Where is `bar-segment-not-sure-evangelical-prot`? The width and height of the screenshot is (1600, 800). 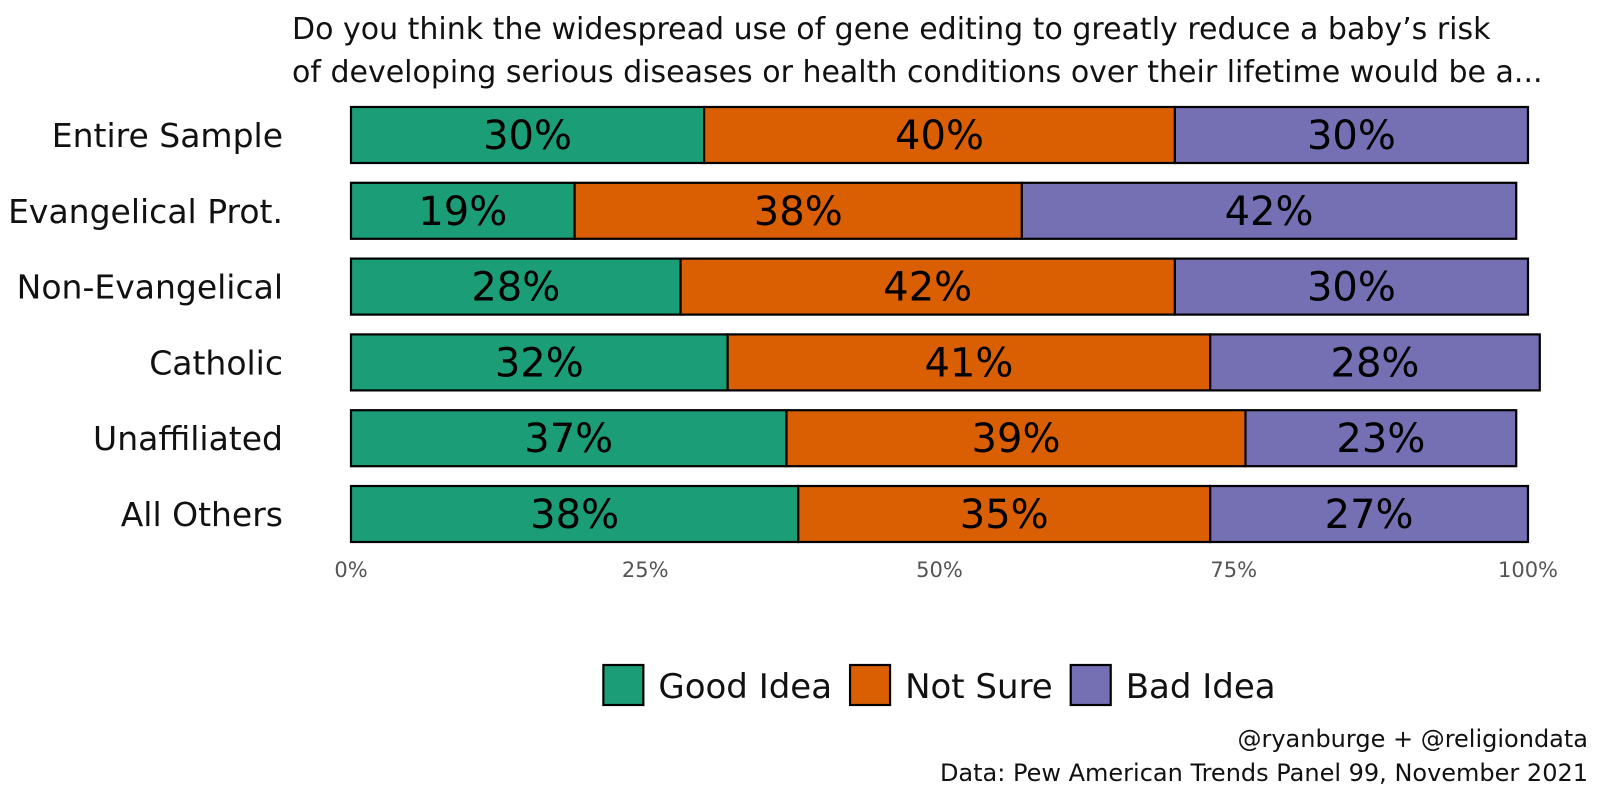 bar-segment-not-sure-evangelical-prot is located at coordinates (798, 210).